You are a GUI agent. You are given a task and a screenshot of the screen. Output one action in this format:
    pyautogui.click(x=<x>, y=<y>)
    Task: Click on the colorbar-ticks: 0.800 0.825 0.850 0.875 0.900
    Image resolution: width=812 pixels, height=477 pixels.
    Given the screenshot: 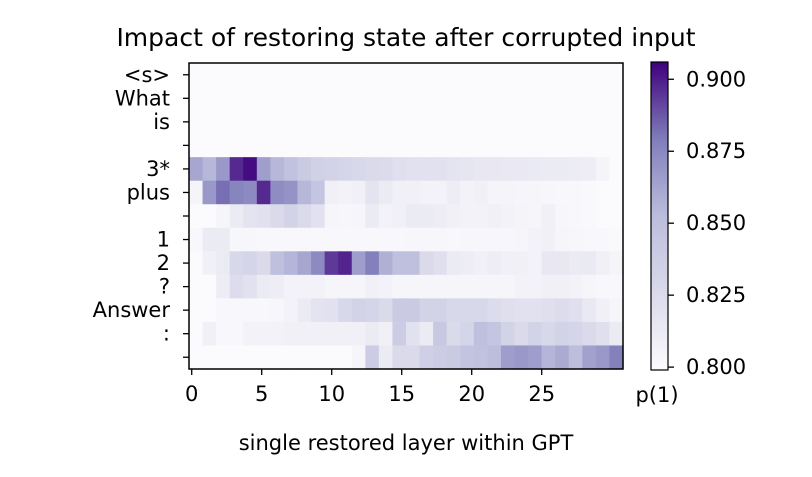 What is the action you would take?
    pyautogui.click(x=707, y=223)
    